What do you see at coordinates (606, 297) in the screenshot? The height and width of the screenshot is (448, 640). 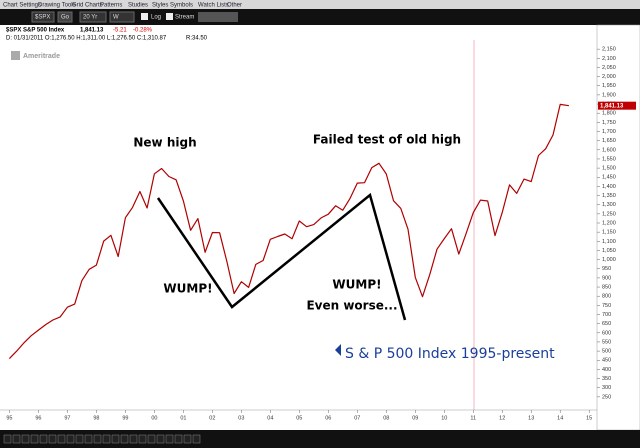 I see `y-tick-label: 800` at bounding box center [606, 297].